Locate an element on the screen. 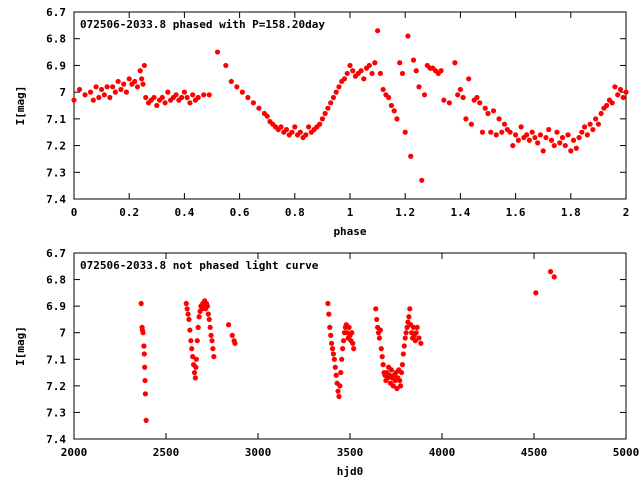 This screenshot has height=480, width=640. y-tick-label: 7.4 is located at coordinates (56, 439).